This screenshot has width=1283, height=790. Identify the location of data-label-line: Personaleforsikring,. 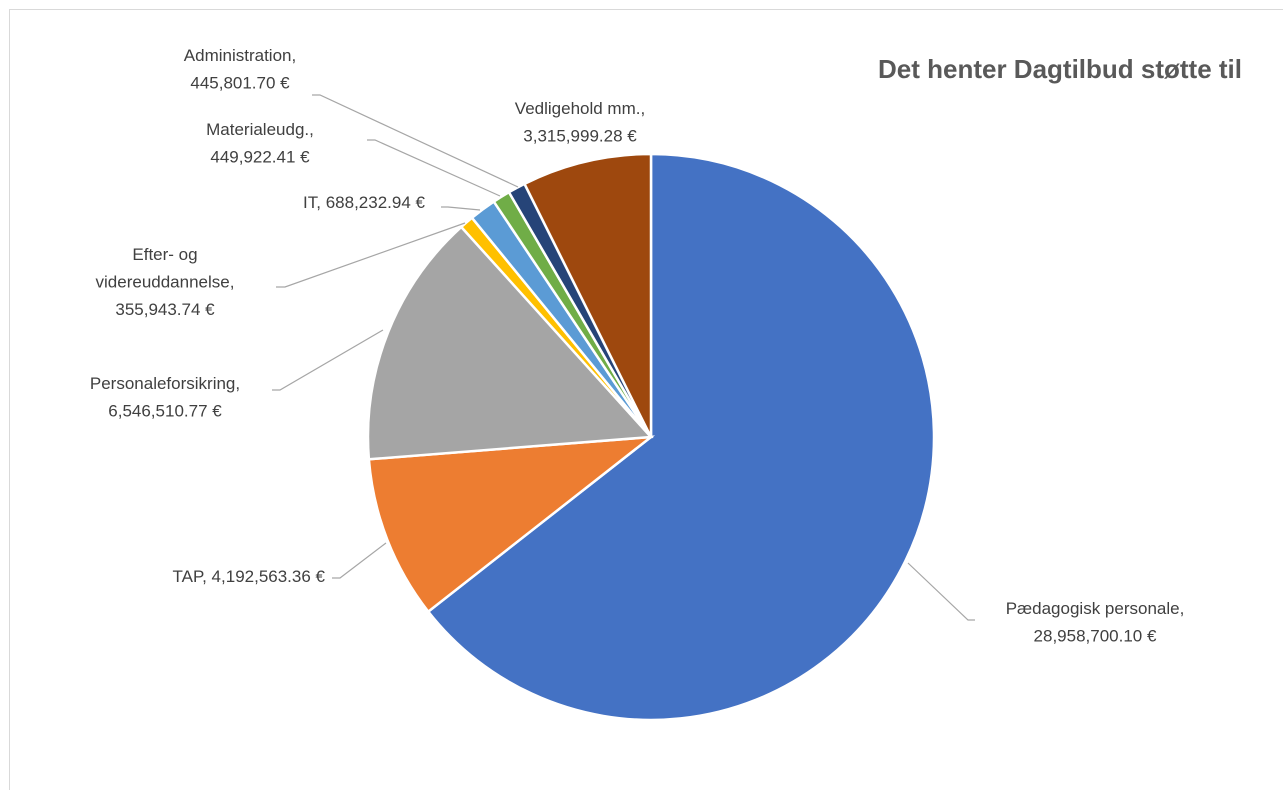
(165, 383).